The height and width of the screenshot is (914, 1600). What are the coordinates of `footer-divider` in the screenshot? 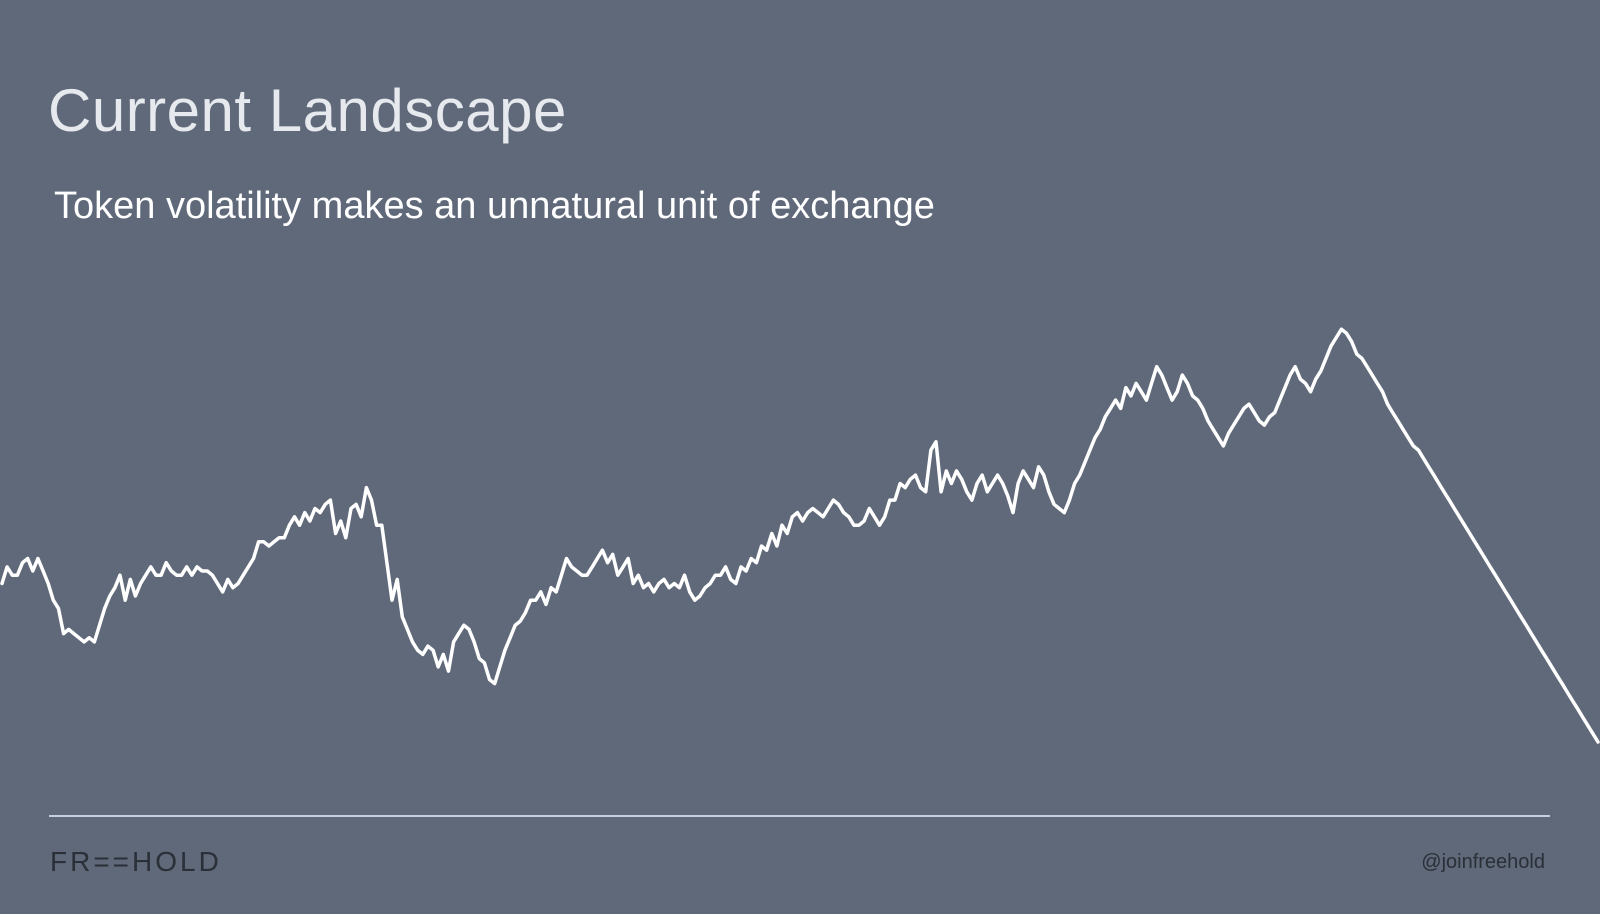 It's located at (799, 816).